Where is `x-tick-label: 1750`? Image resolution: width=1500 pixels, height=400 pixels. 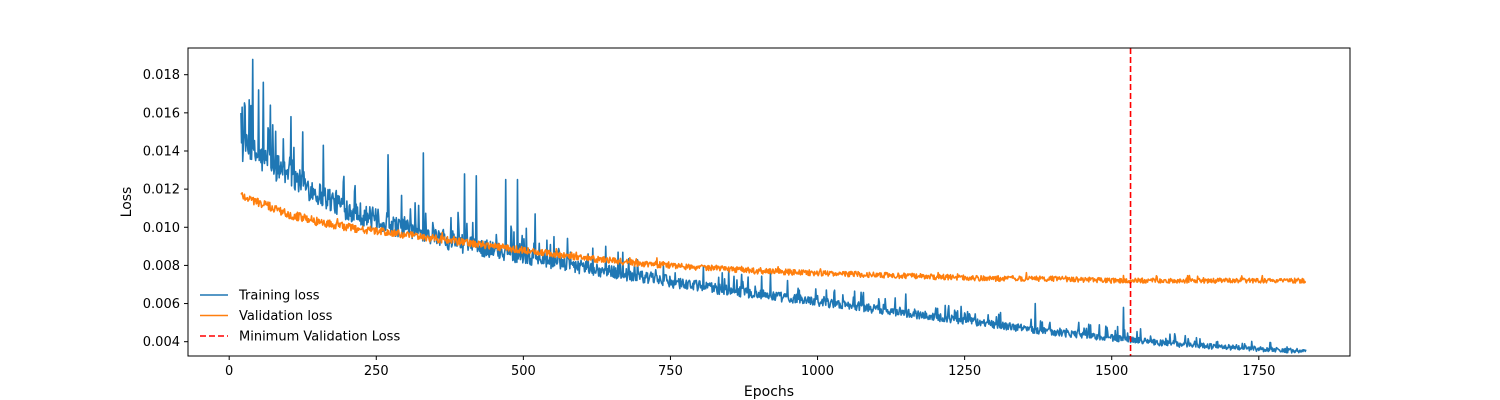
x-tick-label: 1750 is located at coordinates (1258, 371).